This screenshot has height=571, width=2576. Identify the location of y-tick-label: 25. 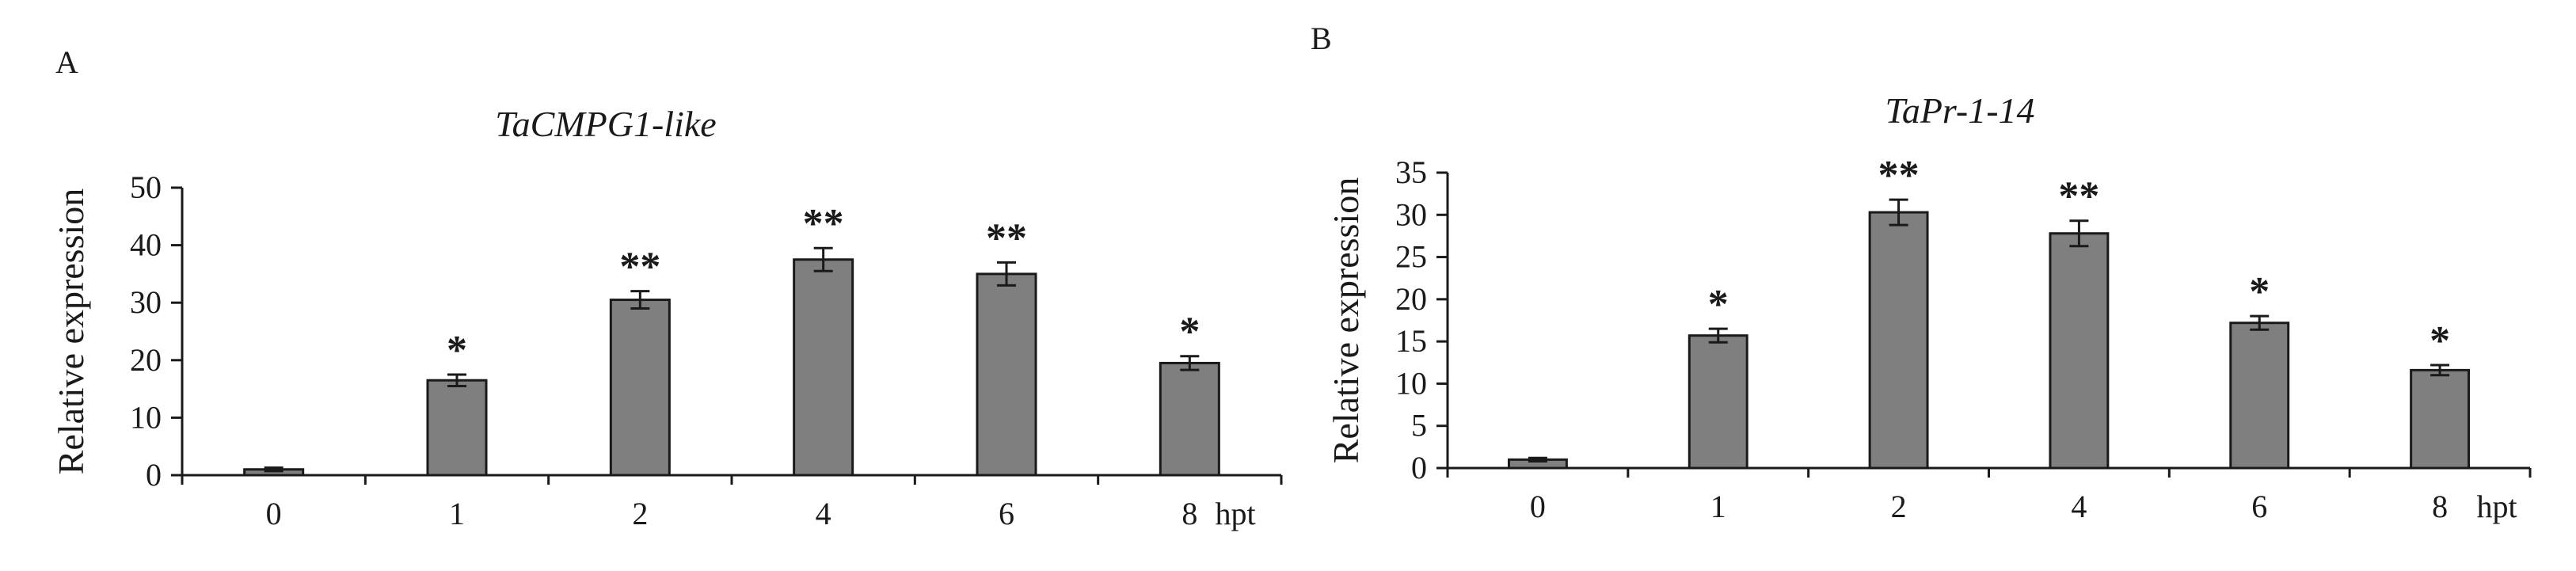
(1411, 257).